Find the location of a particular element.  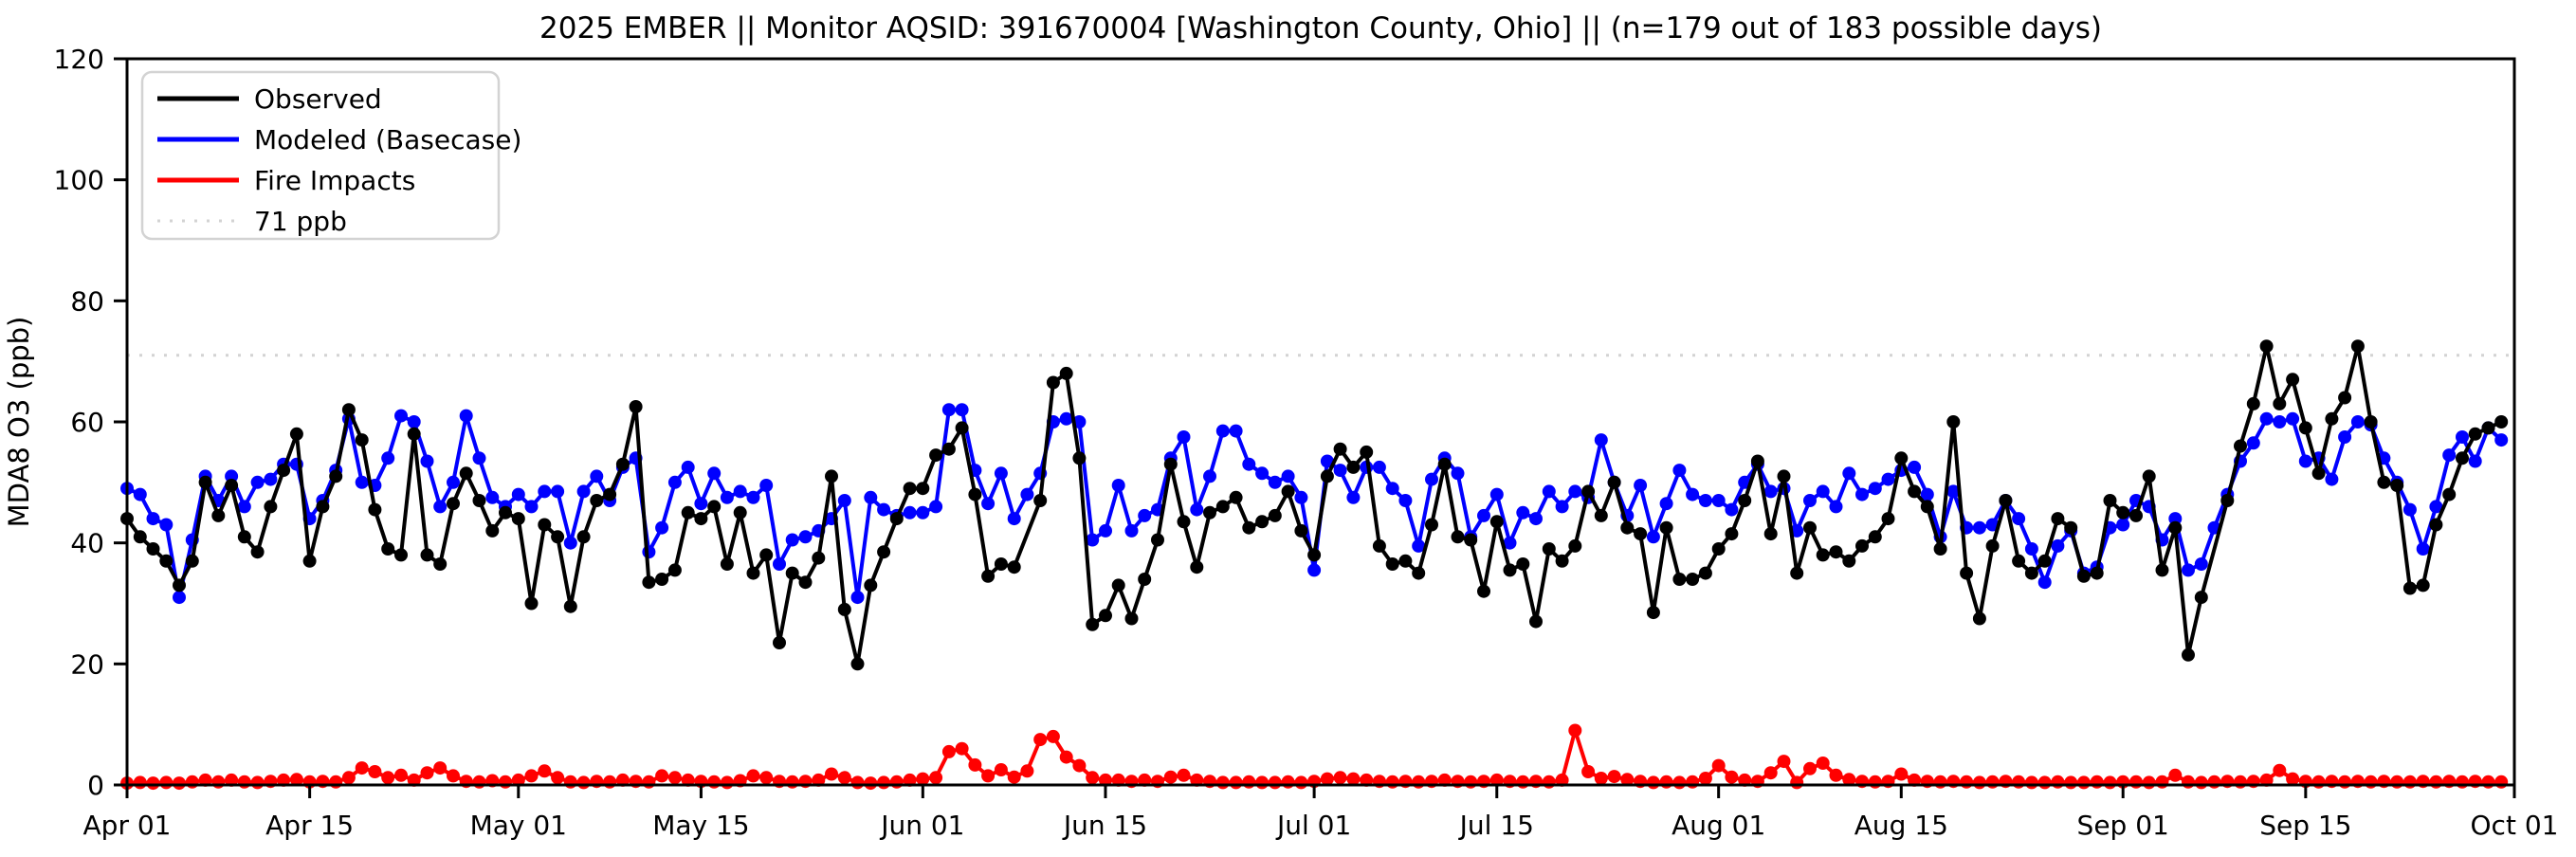

legend-item-1: Observed is located at coordinates (269, 99).